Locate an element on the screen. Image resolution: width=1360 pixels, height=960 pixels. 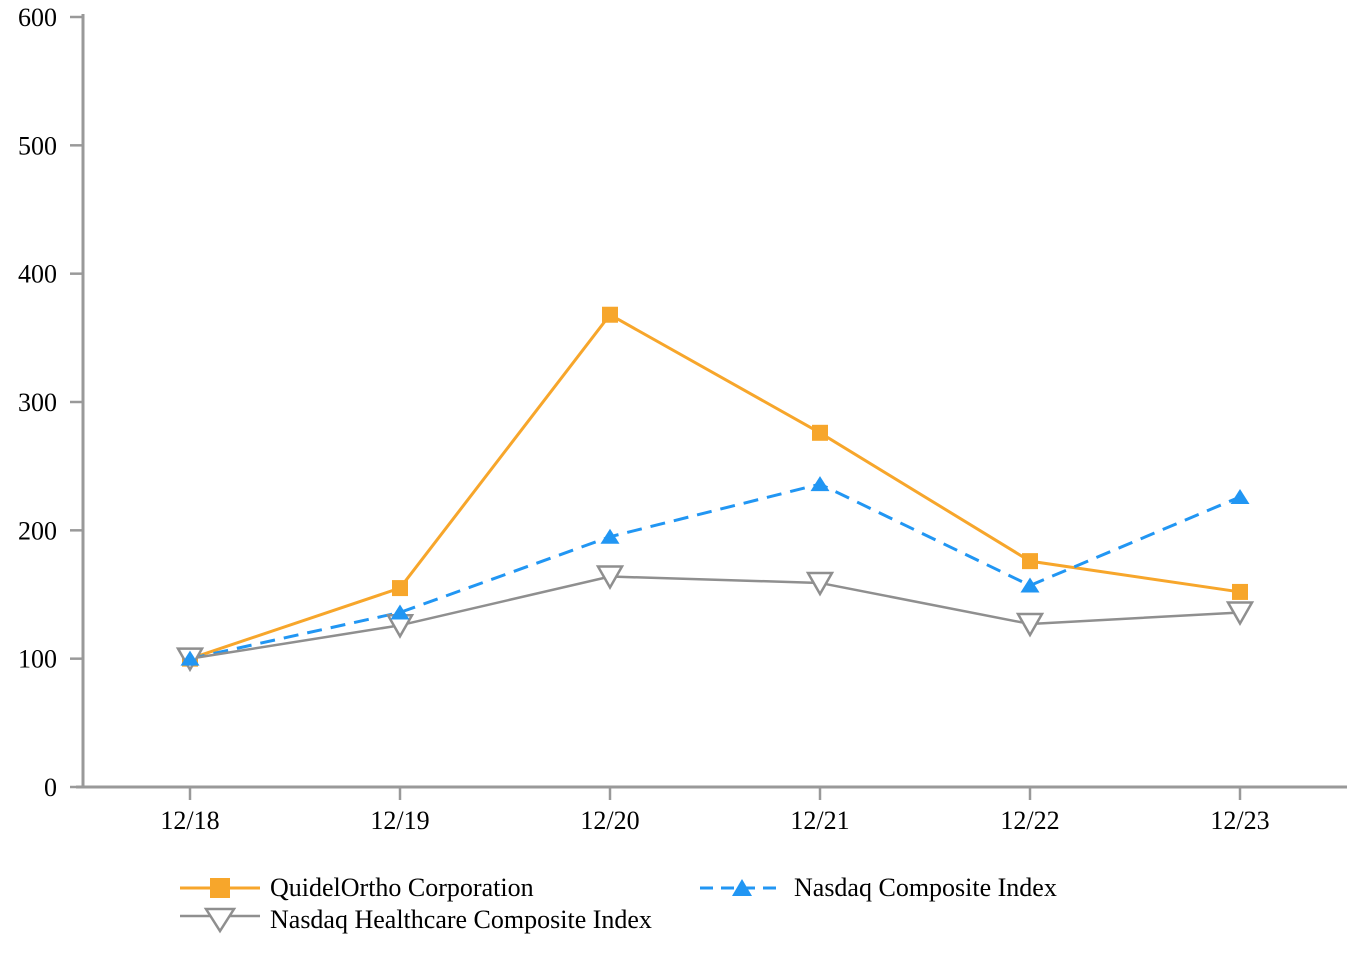
legend-label-nasdaq-healthcare: Nasdaq Healthcare Composite Index is located at coordinates (461, 919).